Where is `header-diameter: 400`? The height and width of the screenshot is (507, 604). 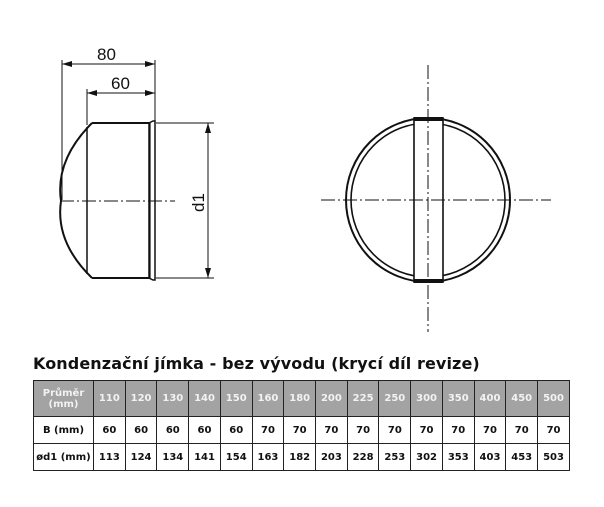 header-diameter: 400 is located at coordinates (490, 398).